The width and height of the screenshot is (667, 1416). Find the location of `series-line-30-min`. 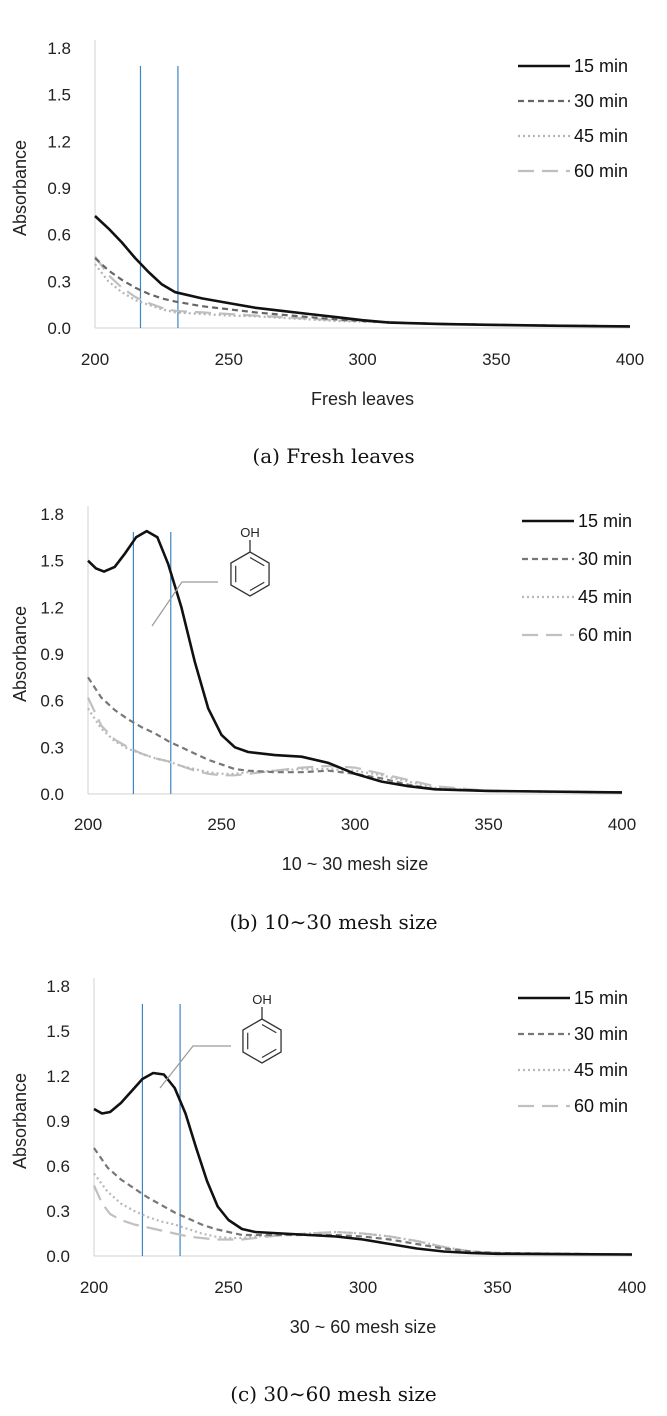

series-line-30-min is located at coordinates (363, 1201).